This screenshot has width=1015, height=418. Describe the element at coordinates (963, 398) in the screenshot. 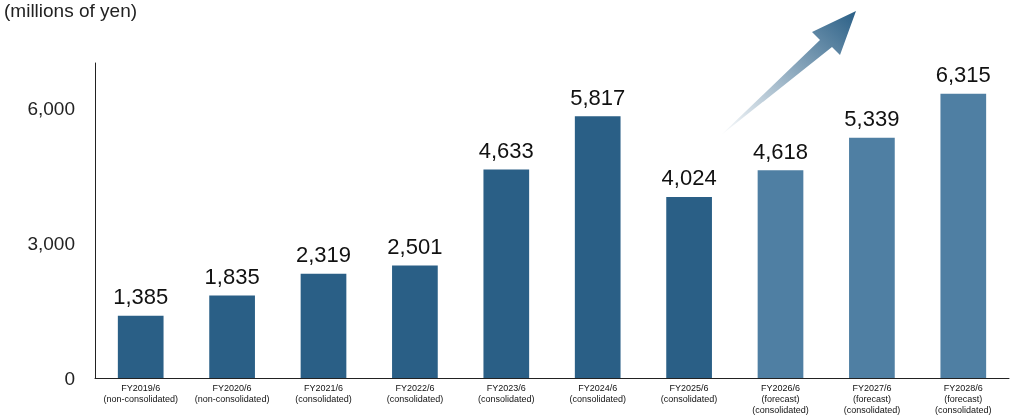

I see `x-tick-label: FY2028/6 (forecast) (consolidated)` at that location.